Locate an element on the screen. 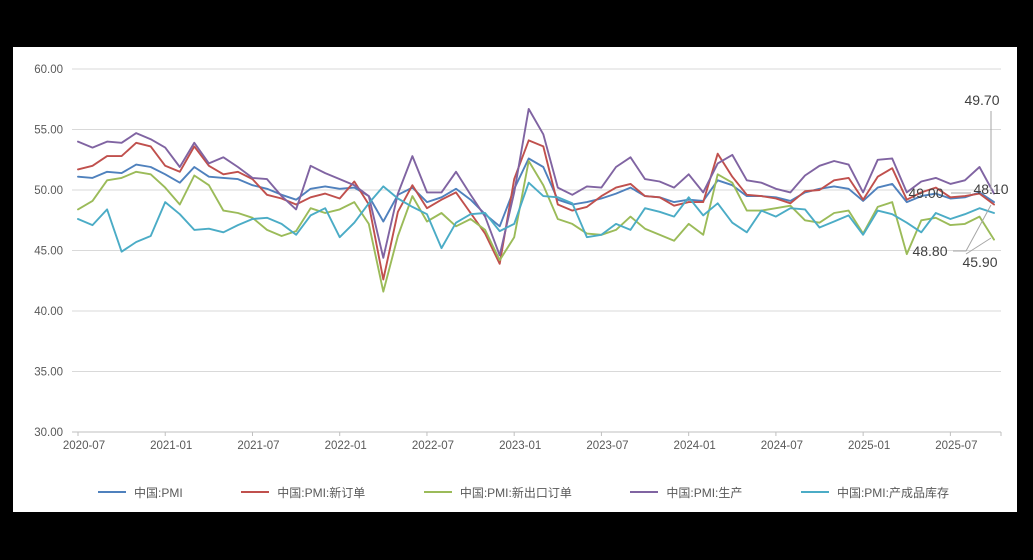 The image size is (1033, 560). y-axis-tick-label: 45.00 is located at coordinates (48, 252).